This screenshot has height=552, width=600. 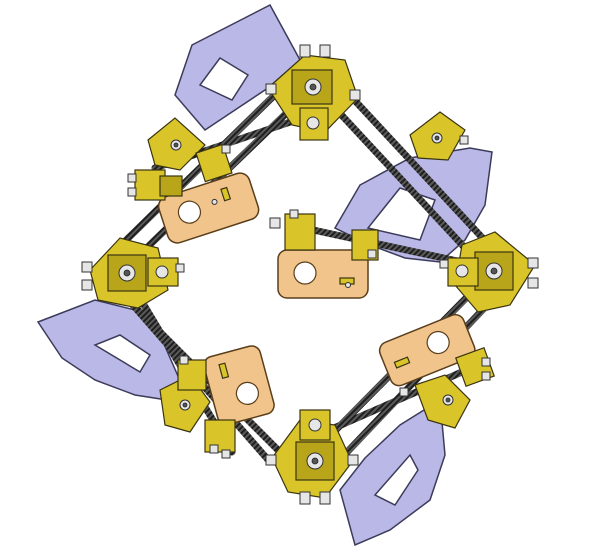 I want to click on sector-plate-bottom, so click(x=392, y=472).